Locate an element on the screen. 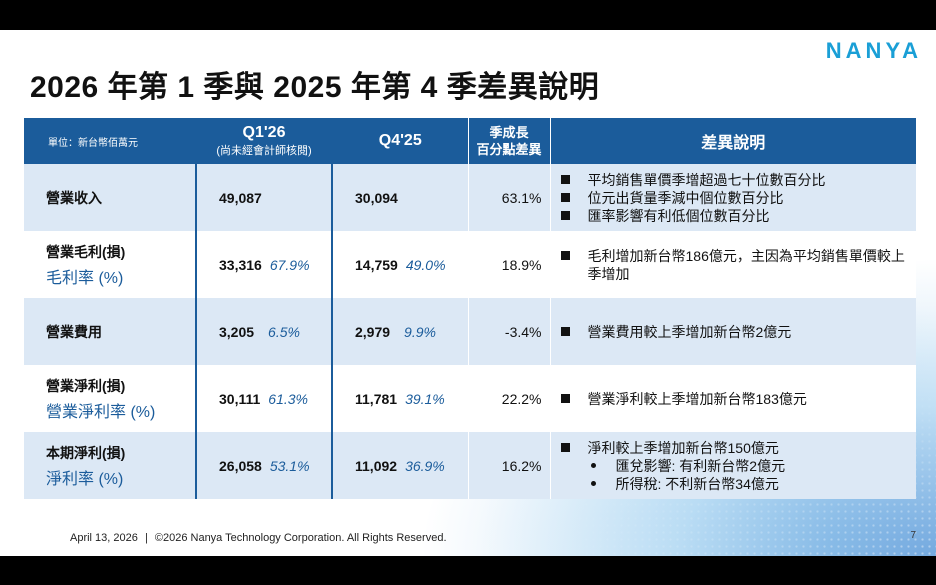 Image resolution: width=936 pixels, height=585 pixels. q4-percent: 49.0% is located at coordinates (425, 264).